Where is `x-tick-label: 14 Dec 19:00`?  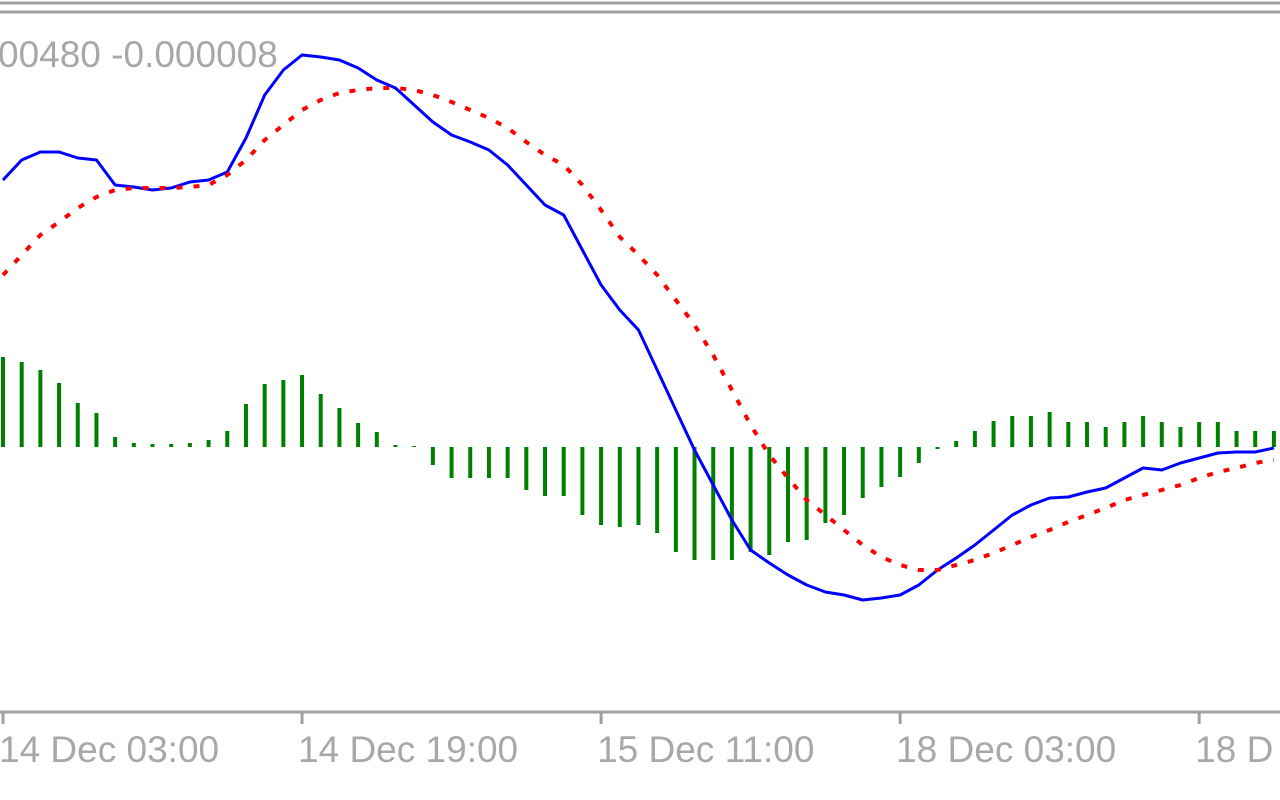 x-tick-label: 14 Dec 19:00 is located at coordinates (408, 749).